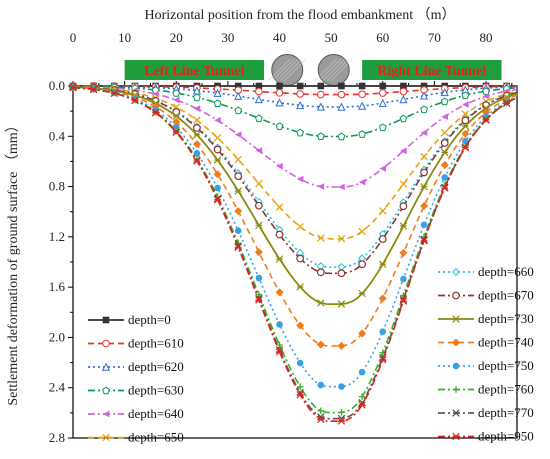 The height and width of the screenshot is (459, 550). I want to click on legend-item-right-7: depth=950, so click(486, 436).